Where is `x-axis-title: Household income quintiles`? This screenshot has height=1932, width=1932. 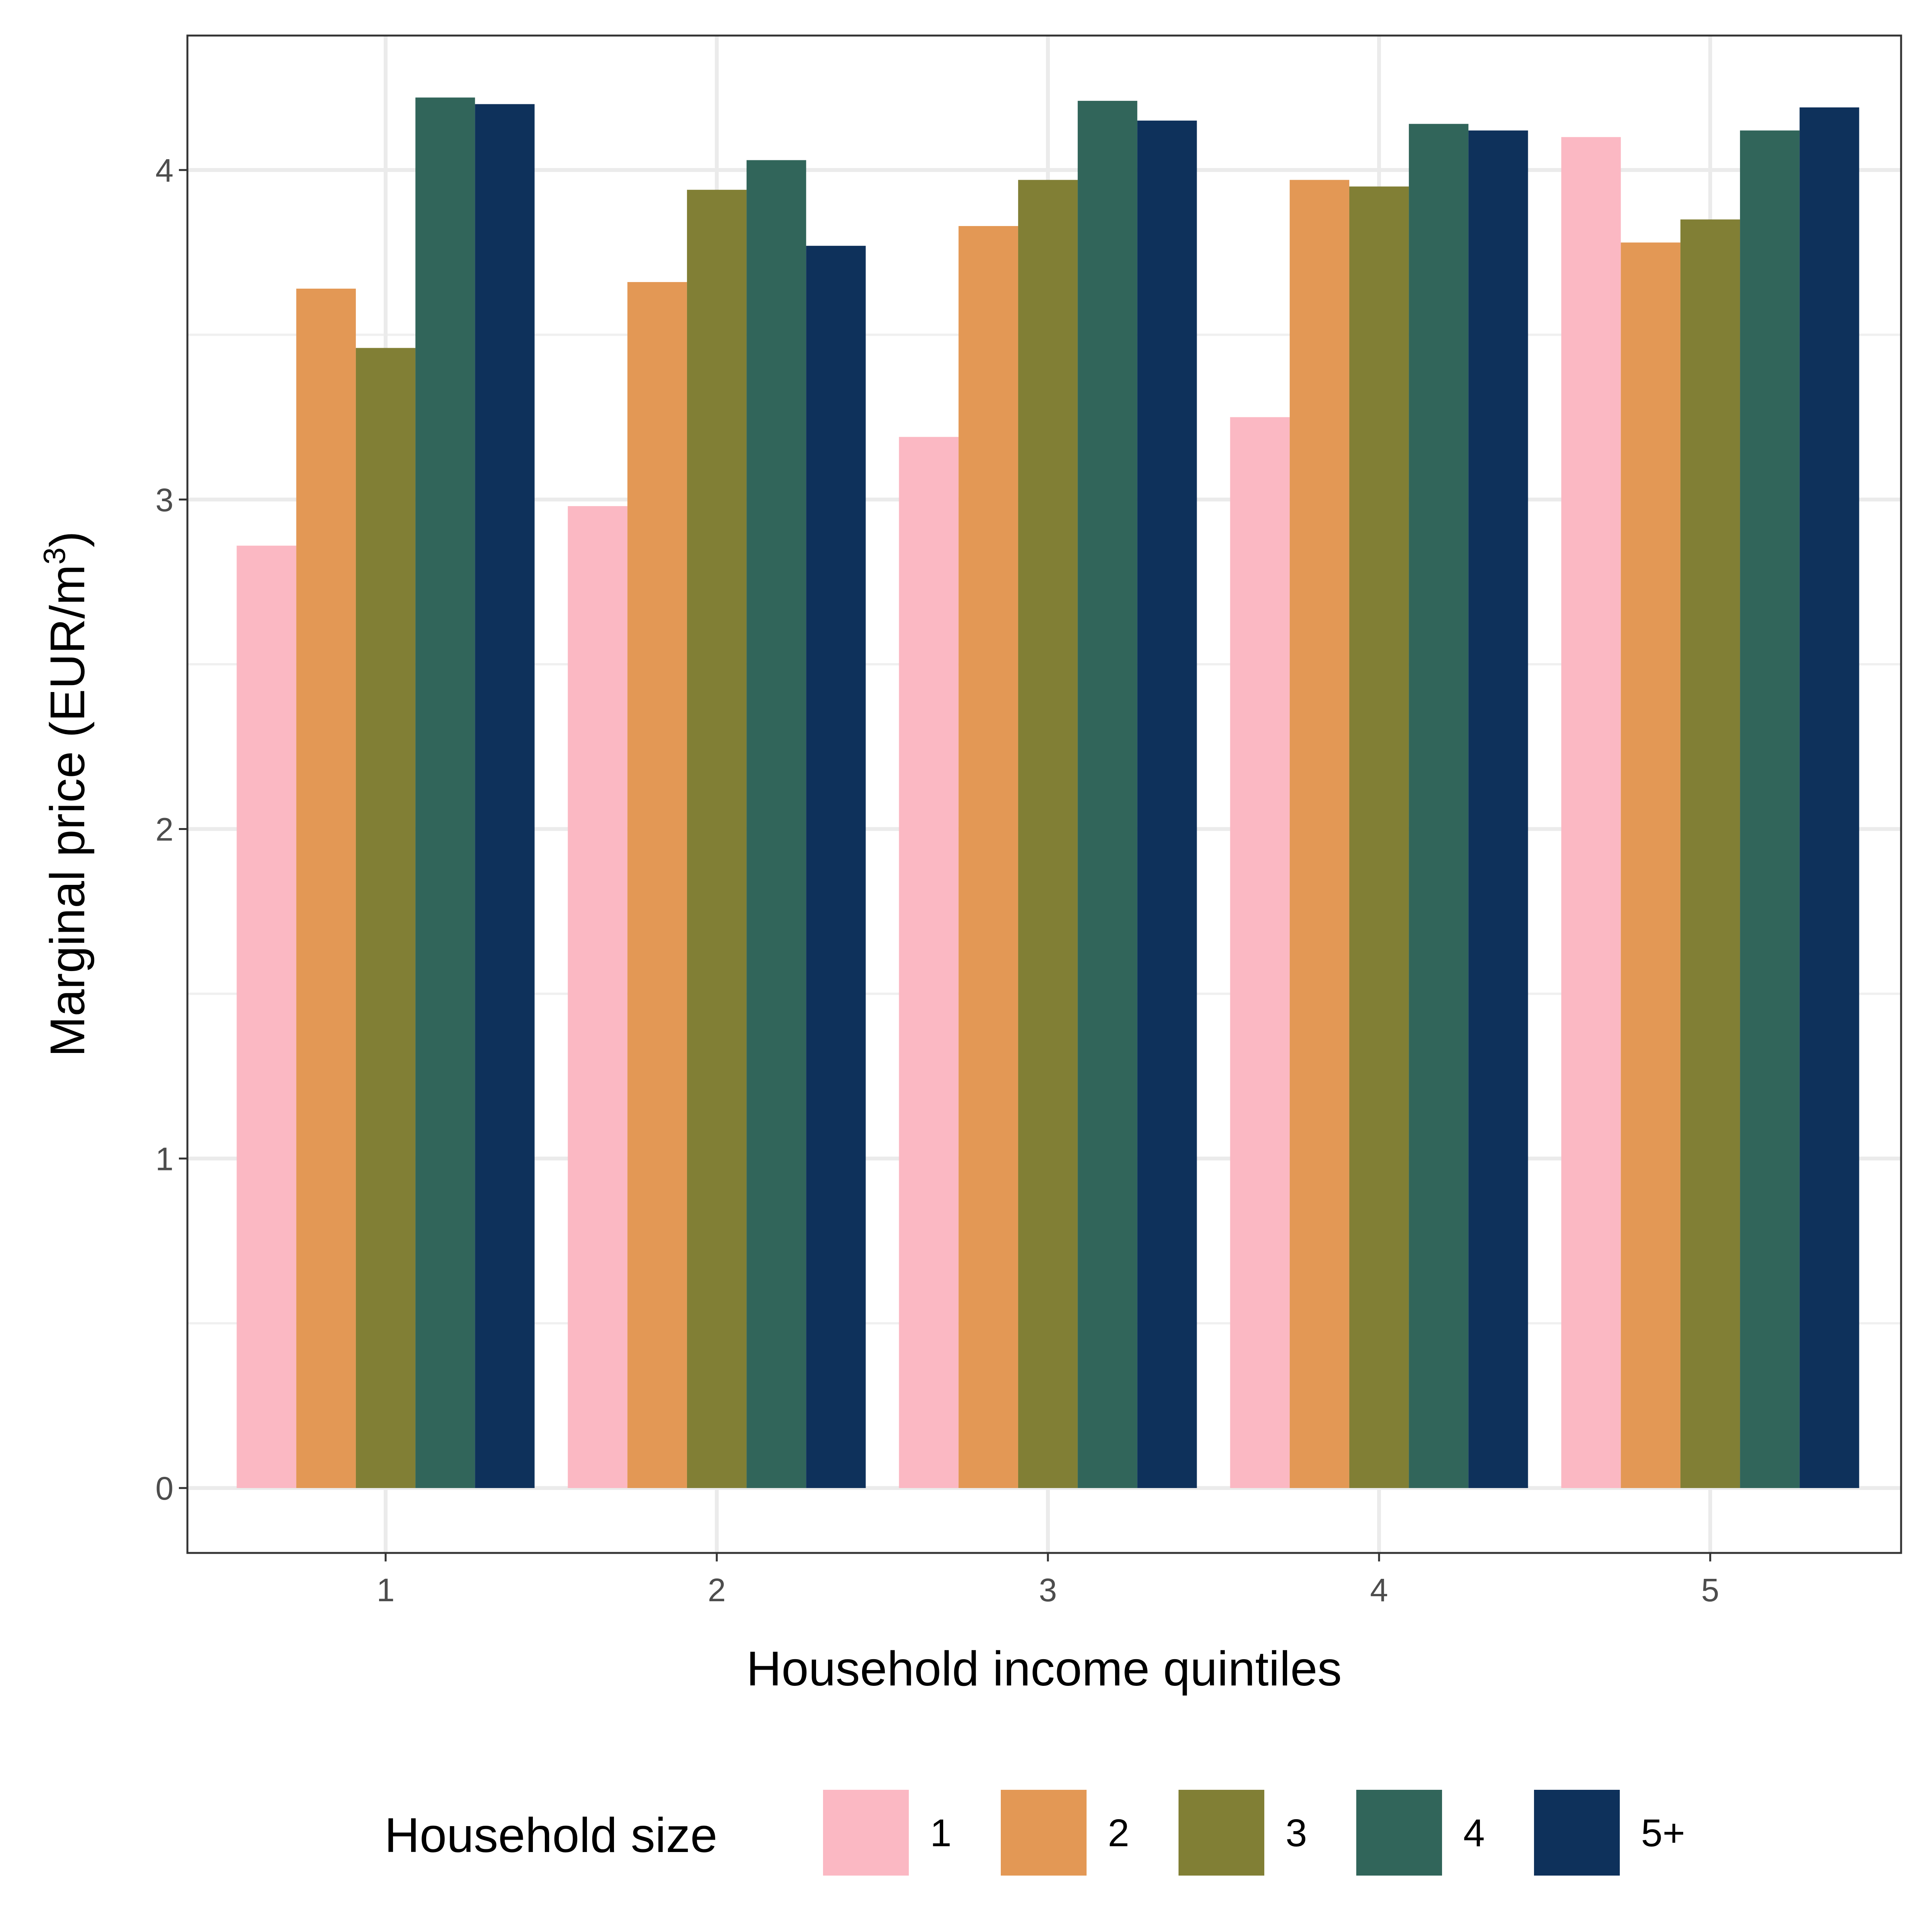
x-axis-title: Household income quintiles is located at coordinates (1044, 1669).